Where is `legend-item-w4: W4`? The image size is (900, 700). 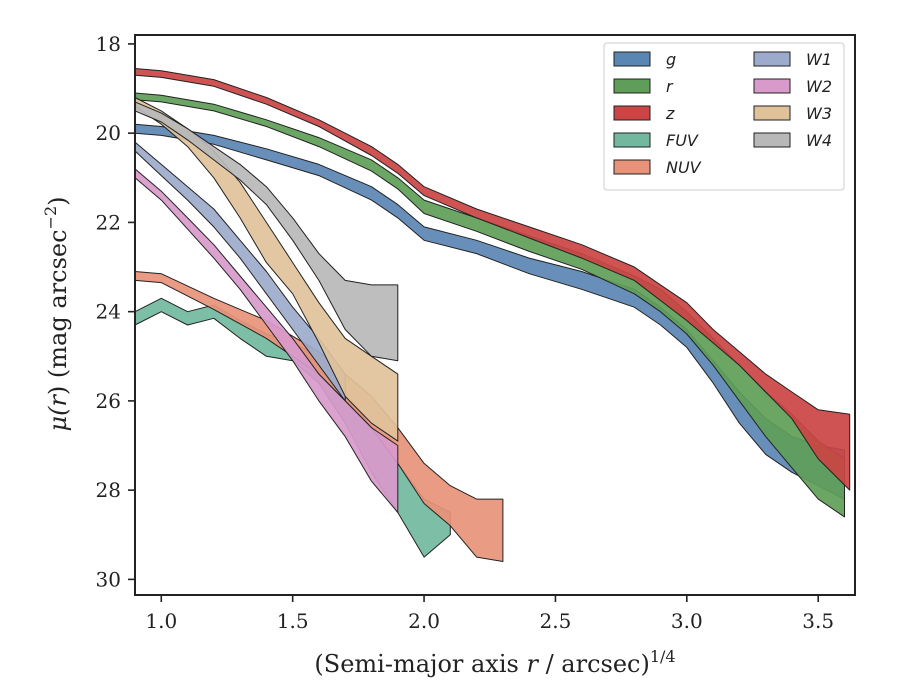
legend-item-w4: W4 is located at coordinates (792, 140).